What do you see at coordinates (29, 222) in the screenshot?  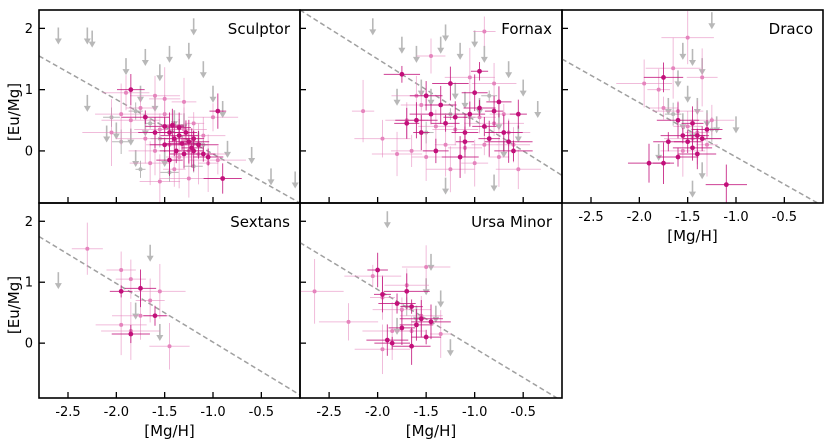 I see `y-tick-label: 2` at bounding box center [29, 222].